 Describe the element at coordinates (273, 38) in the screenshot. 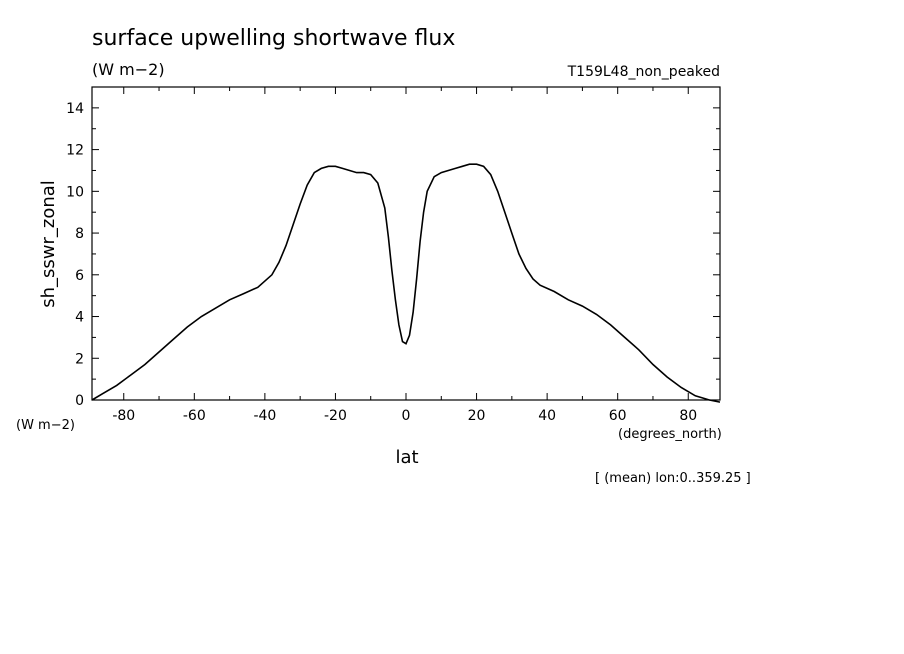

I see `chart-title: surface upwelling shortwave flux` at that location.